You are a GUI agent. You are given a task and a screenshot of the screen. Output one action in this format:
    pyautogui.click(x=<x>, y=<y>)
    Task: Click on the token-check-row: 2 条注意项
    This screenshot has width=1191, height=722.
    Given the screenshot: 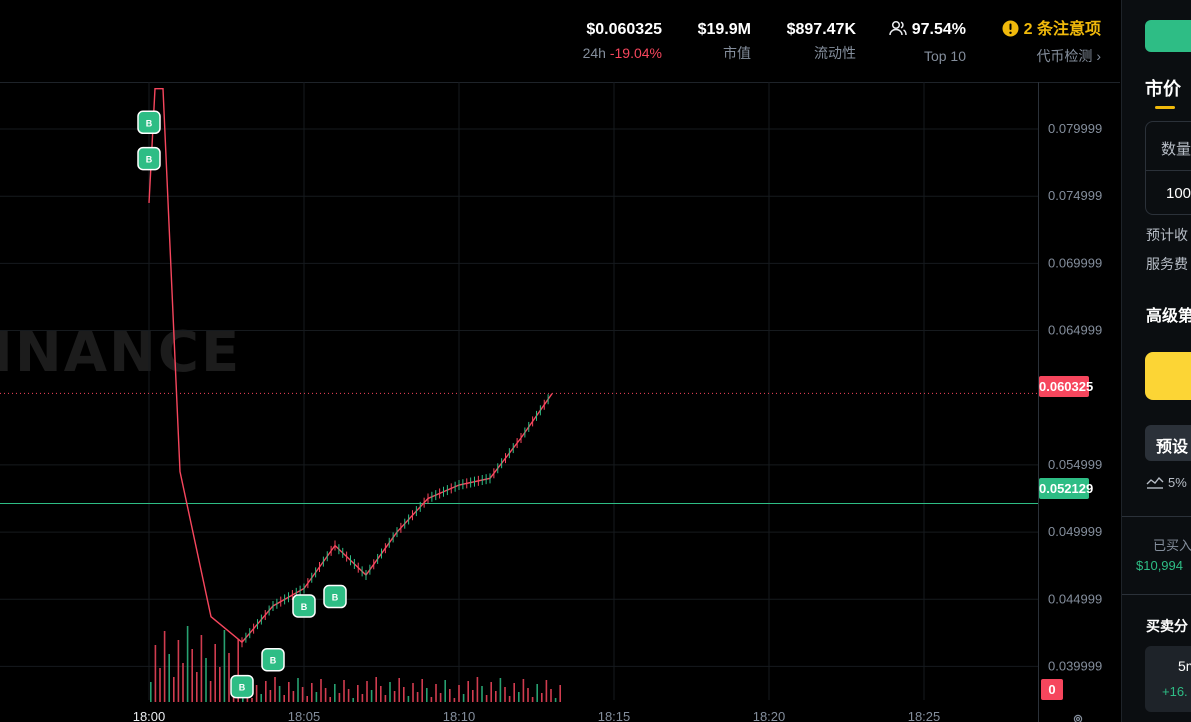 What is the action you would take?
    pyautogui.click(x=1051, y=31)
    